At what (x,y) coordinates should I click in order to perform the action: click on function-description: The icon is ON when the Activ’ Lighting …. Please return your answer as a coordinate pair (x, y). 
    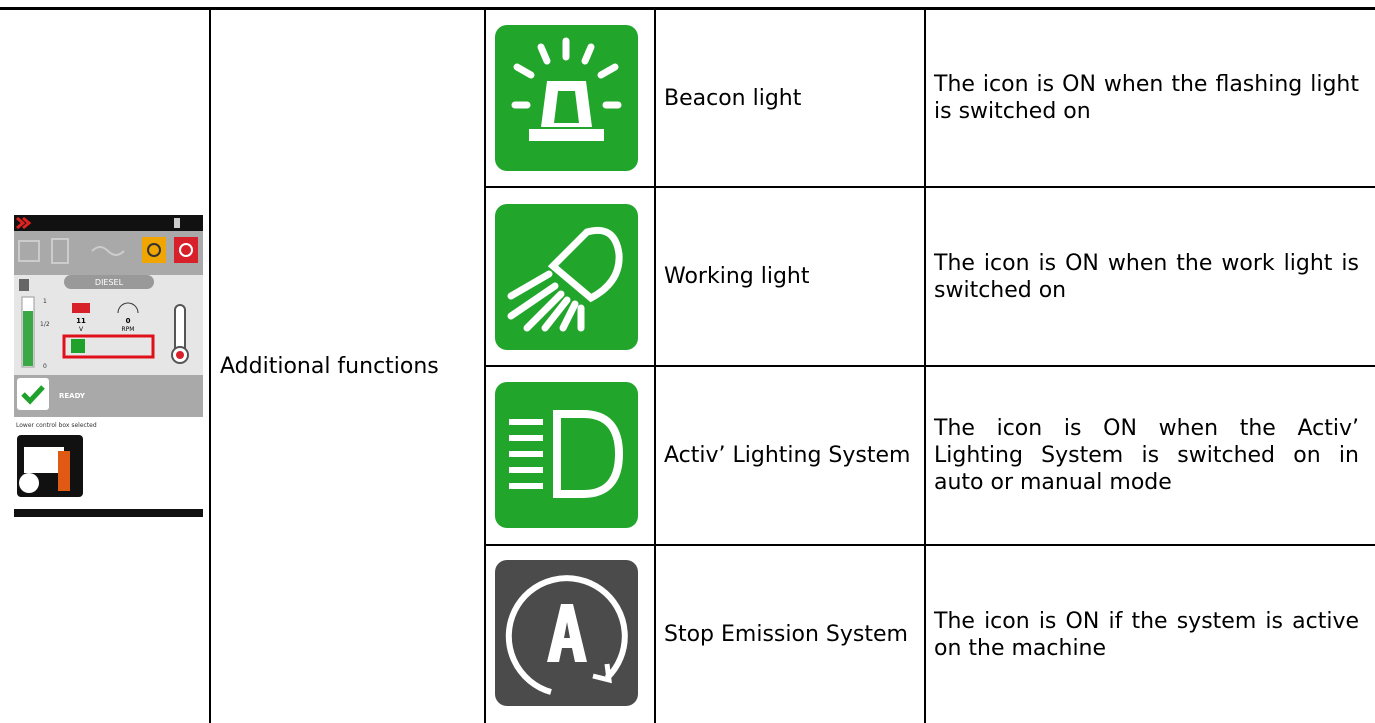
    Looking at the image, I should click on (1146, 455).